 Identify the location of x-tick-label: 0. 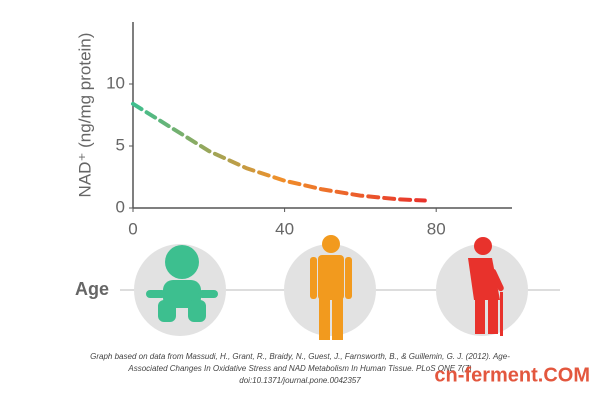
(132, 228).